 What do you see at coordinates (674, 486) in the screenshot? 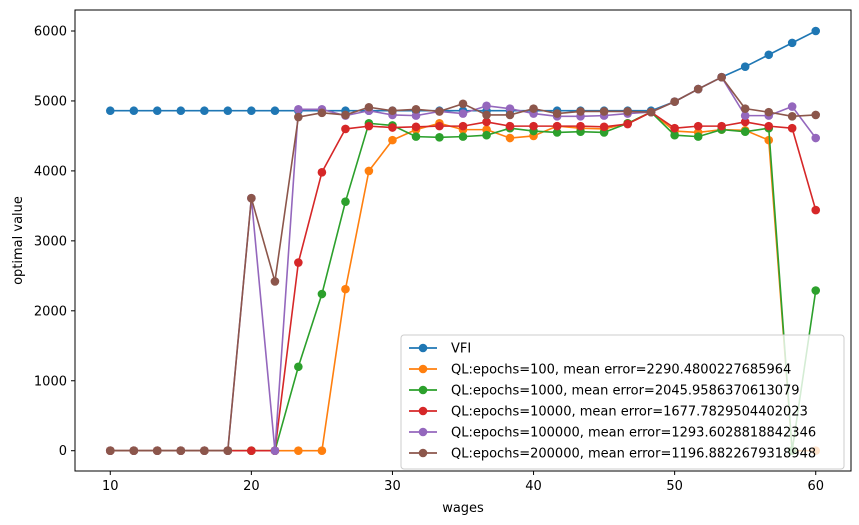
I see `x-tick-label: 50` at bounding box center [674, 486].